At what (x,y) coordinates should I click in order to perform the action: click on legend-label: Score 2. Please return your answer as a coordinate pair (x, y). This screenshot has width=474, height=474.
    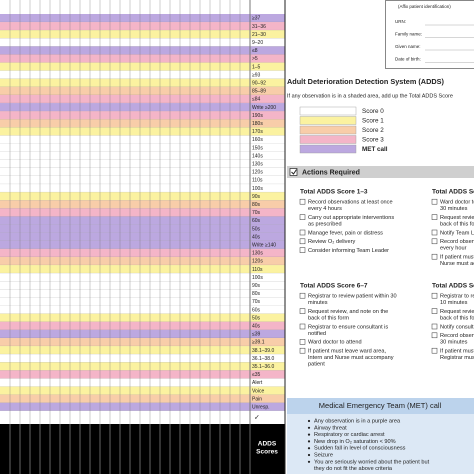
    Looking at the image, I should click on (373, 130).